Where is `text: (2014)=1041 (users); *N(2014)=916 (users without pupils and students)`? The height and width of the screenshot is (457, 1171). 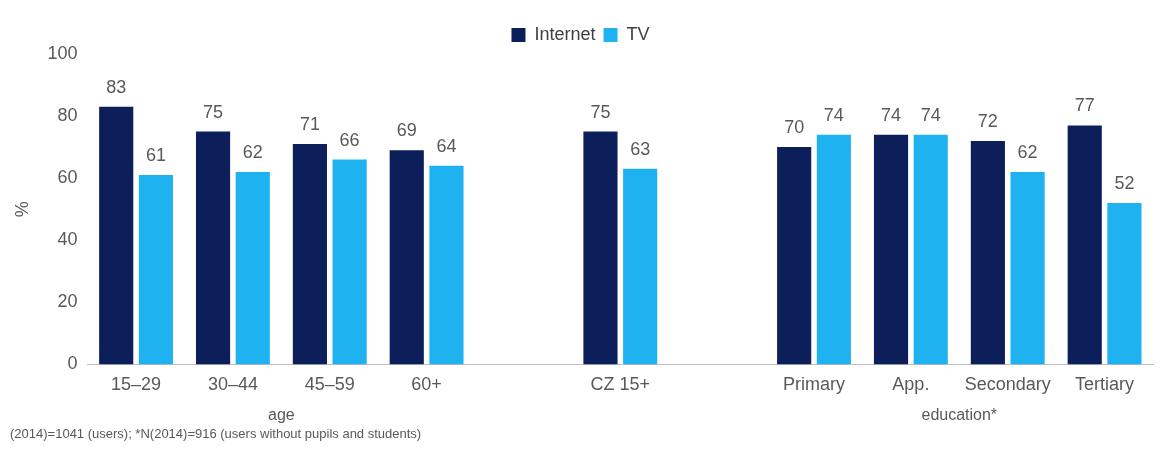 text: (2014)=1041 (users); *N(2014)=916 (users without pupils and students) is located at coordinates (216, 434).